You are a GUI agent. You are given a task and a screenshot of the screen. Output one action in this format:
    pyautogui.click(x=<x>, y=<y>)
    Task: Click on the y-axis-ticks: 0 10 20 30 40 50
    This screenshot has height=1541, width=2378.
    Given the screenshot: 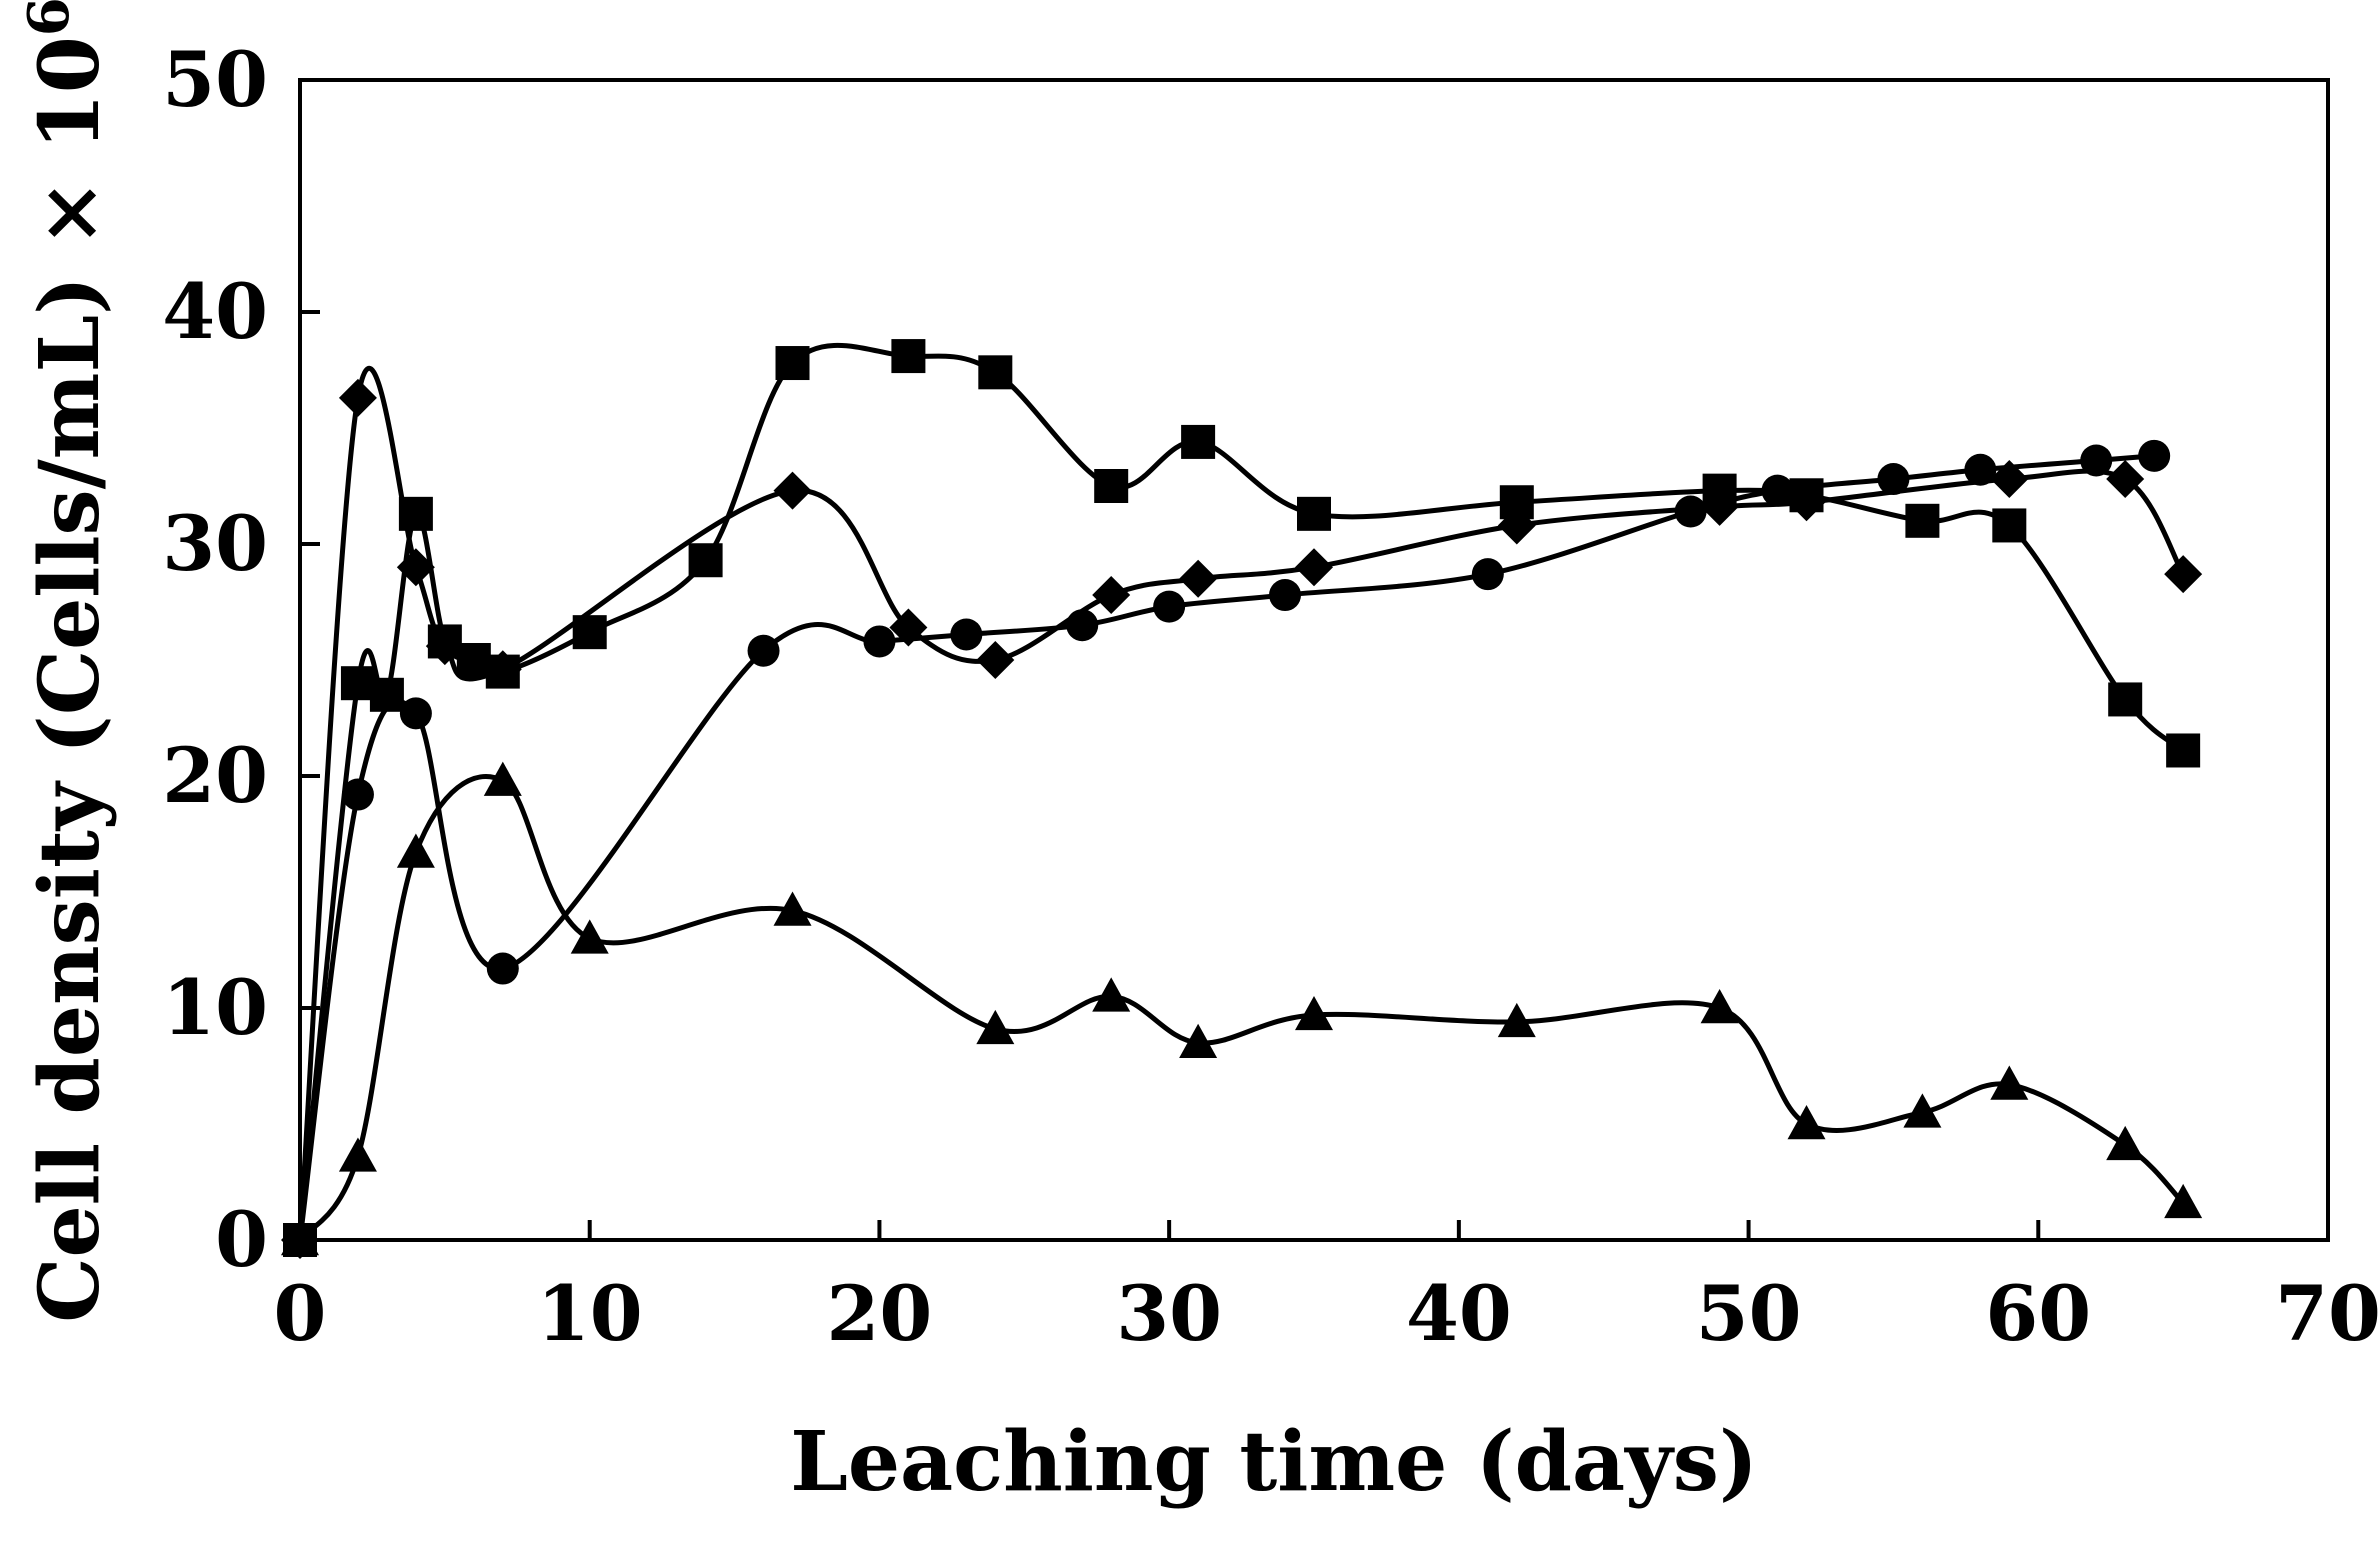 What is the action you would take?
    pyautogui.click(x=241, y=659)
    